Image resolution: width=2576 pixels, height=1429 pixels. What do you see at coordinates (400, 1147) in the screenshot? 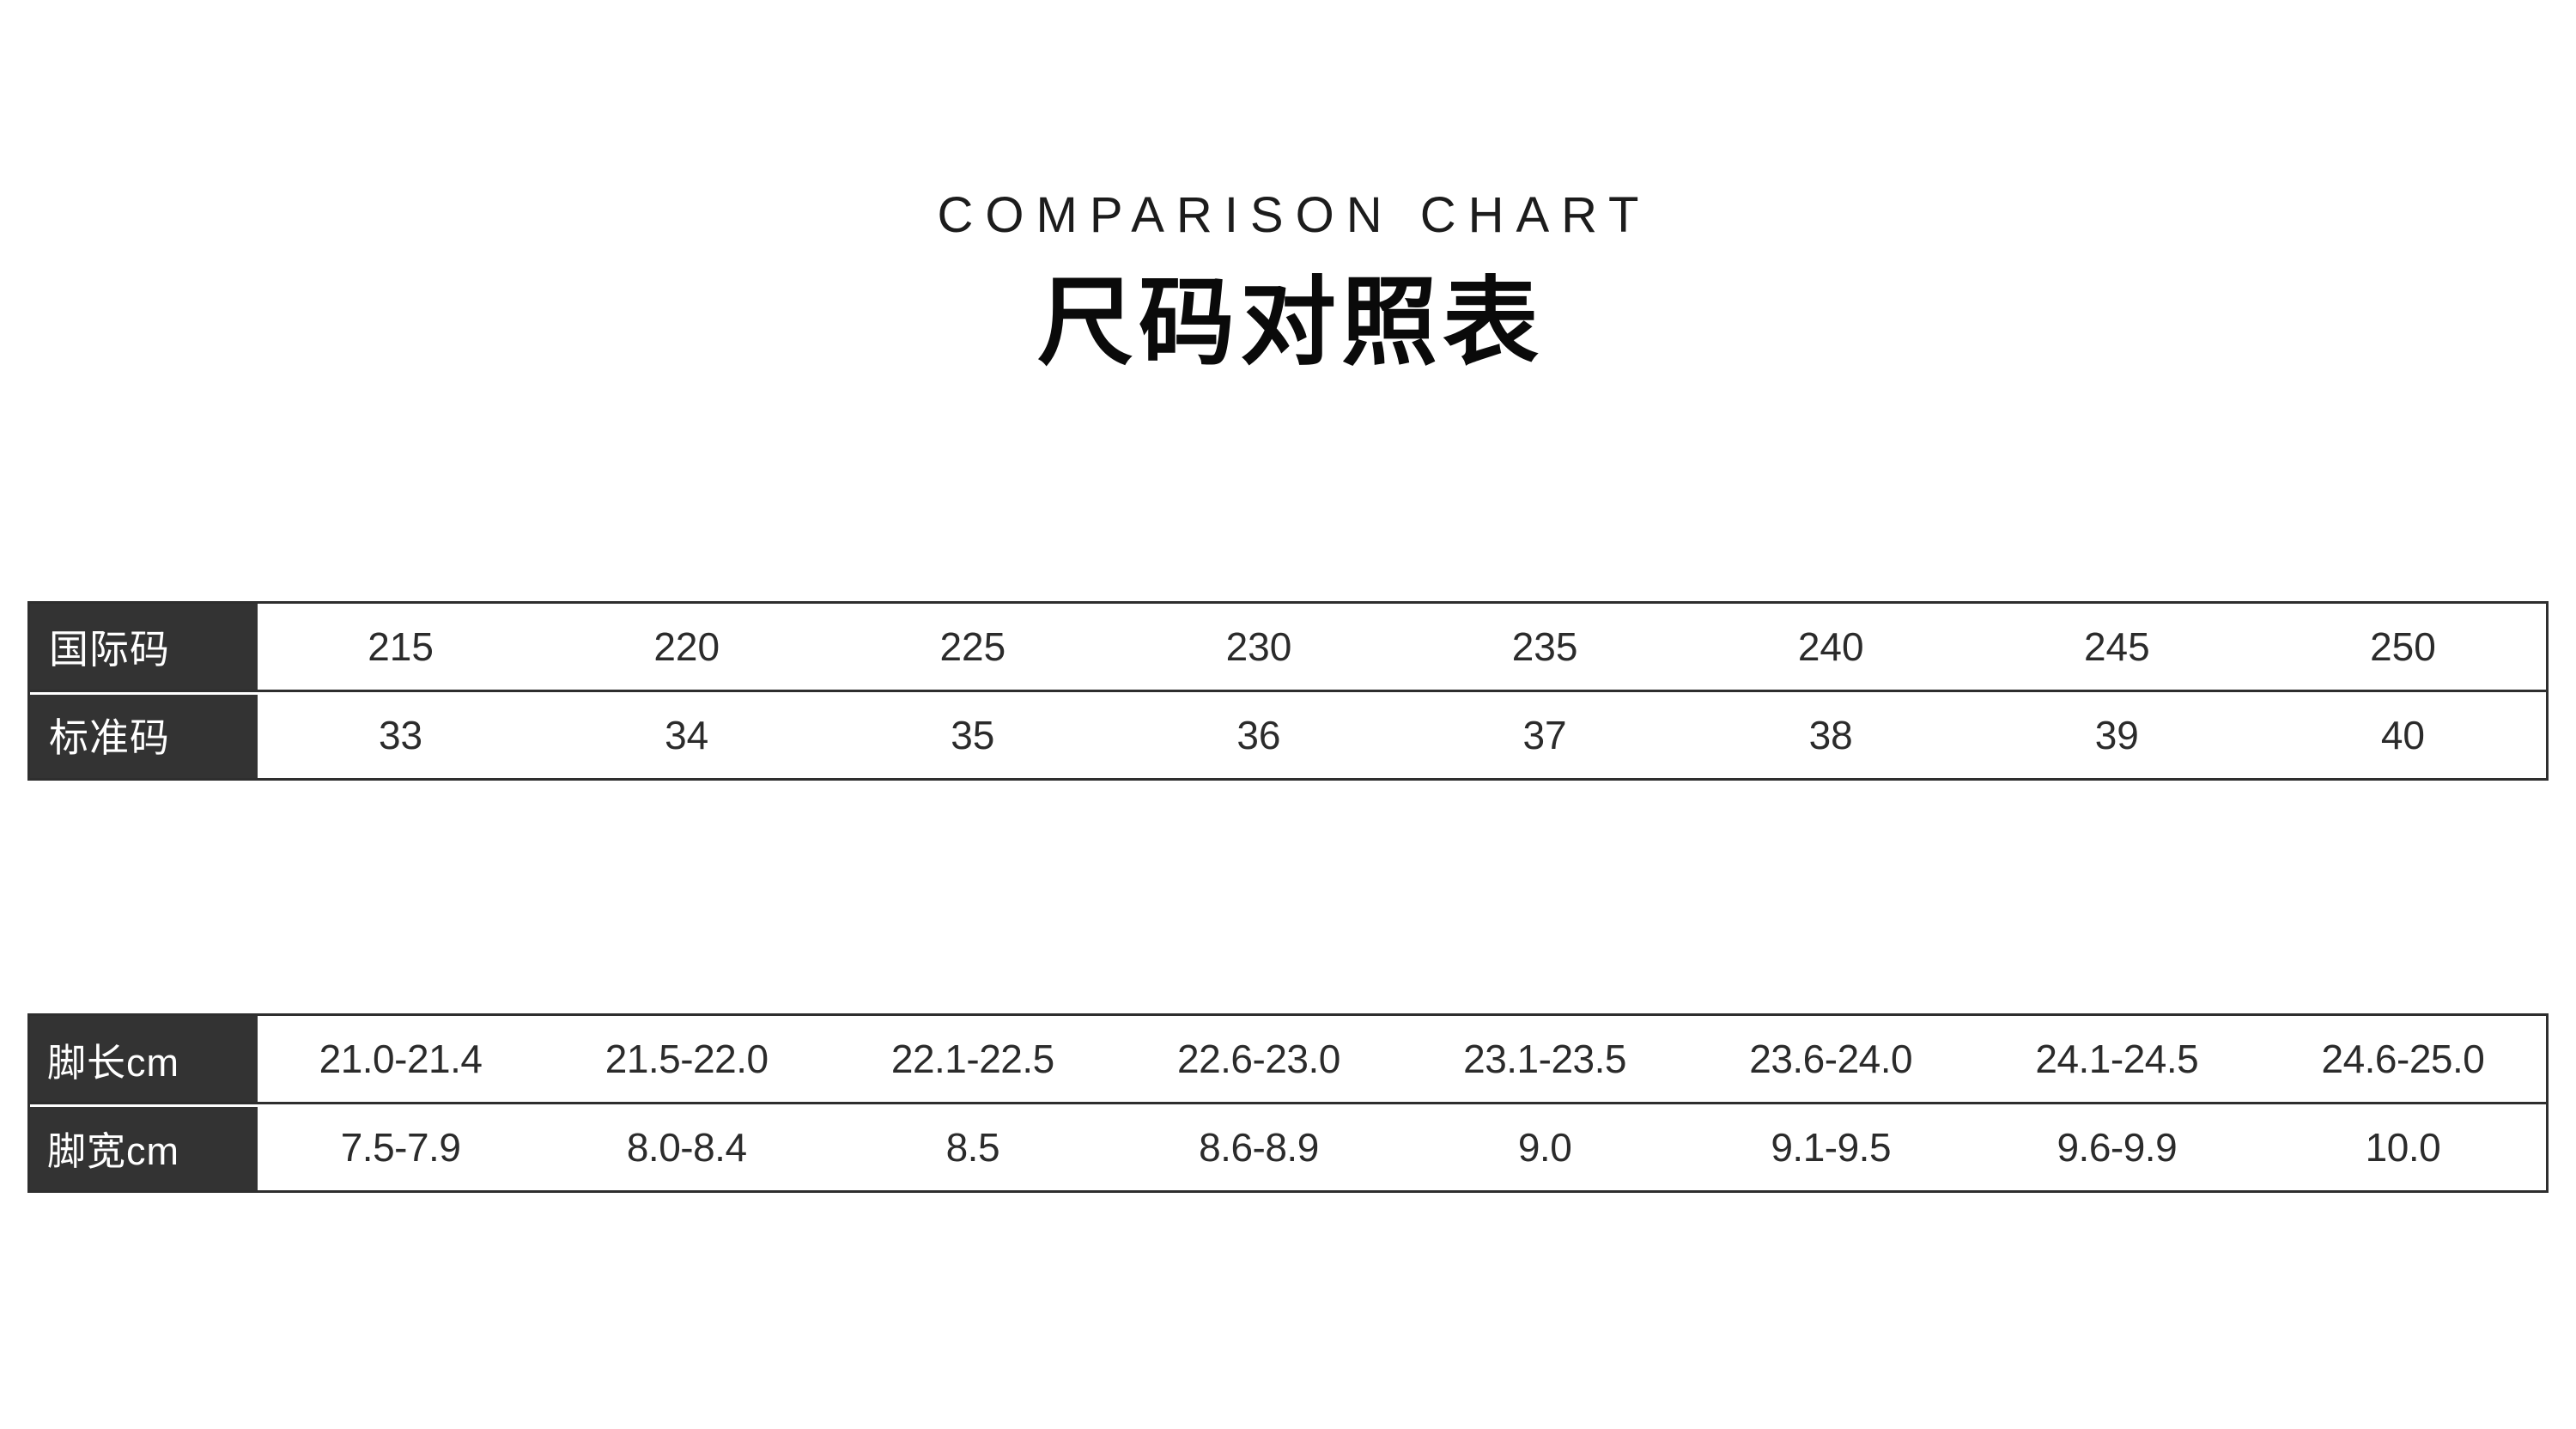
I see `table-cell: 7.5-7.9` at bounding box center [400, 1147].